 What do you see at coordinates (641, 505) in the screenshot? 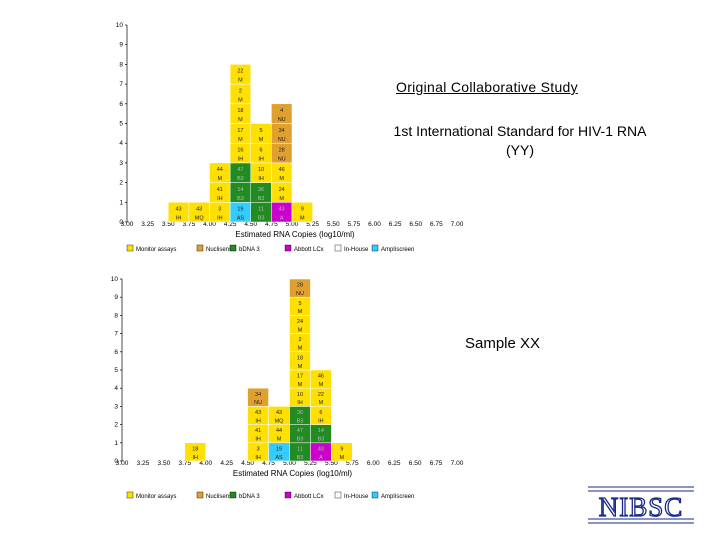
I see `nibsc-logo: NIBSC` at bounding box center [641, 505].